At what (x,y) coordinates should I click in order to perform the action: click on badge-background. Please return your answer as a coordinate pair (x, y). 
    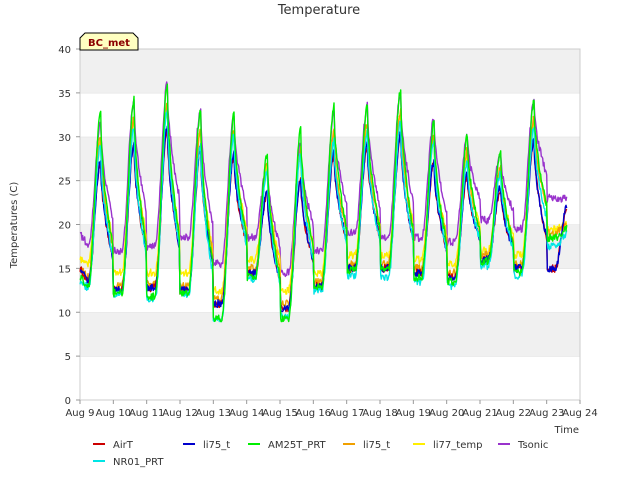
    Looking at the image, I should click on (109, 41).